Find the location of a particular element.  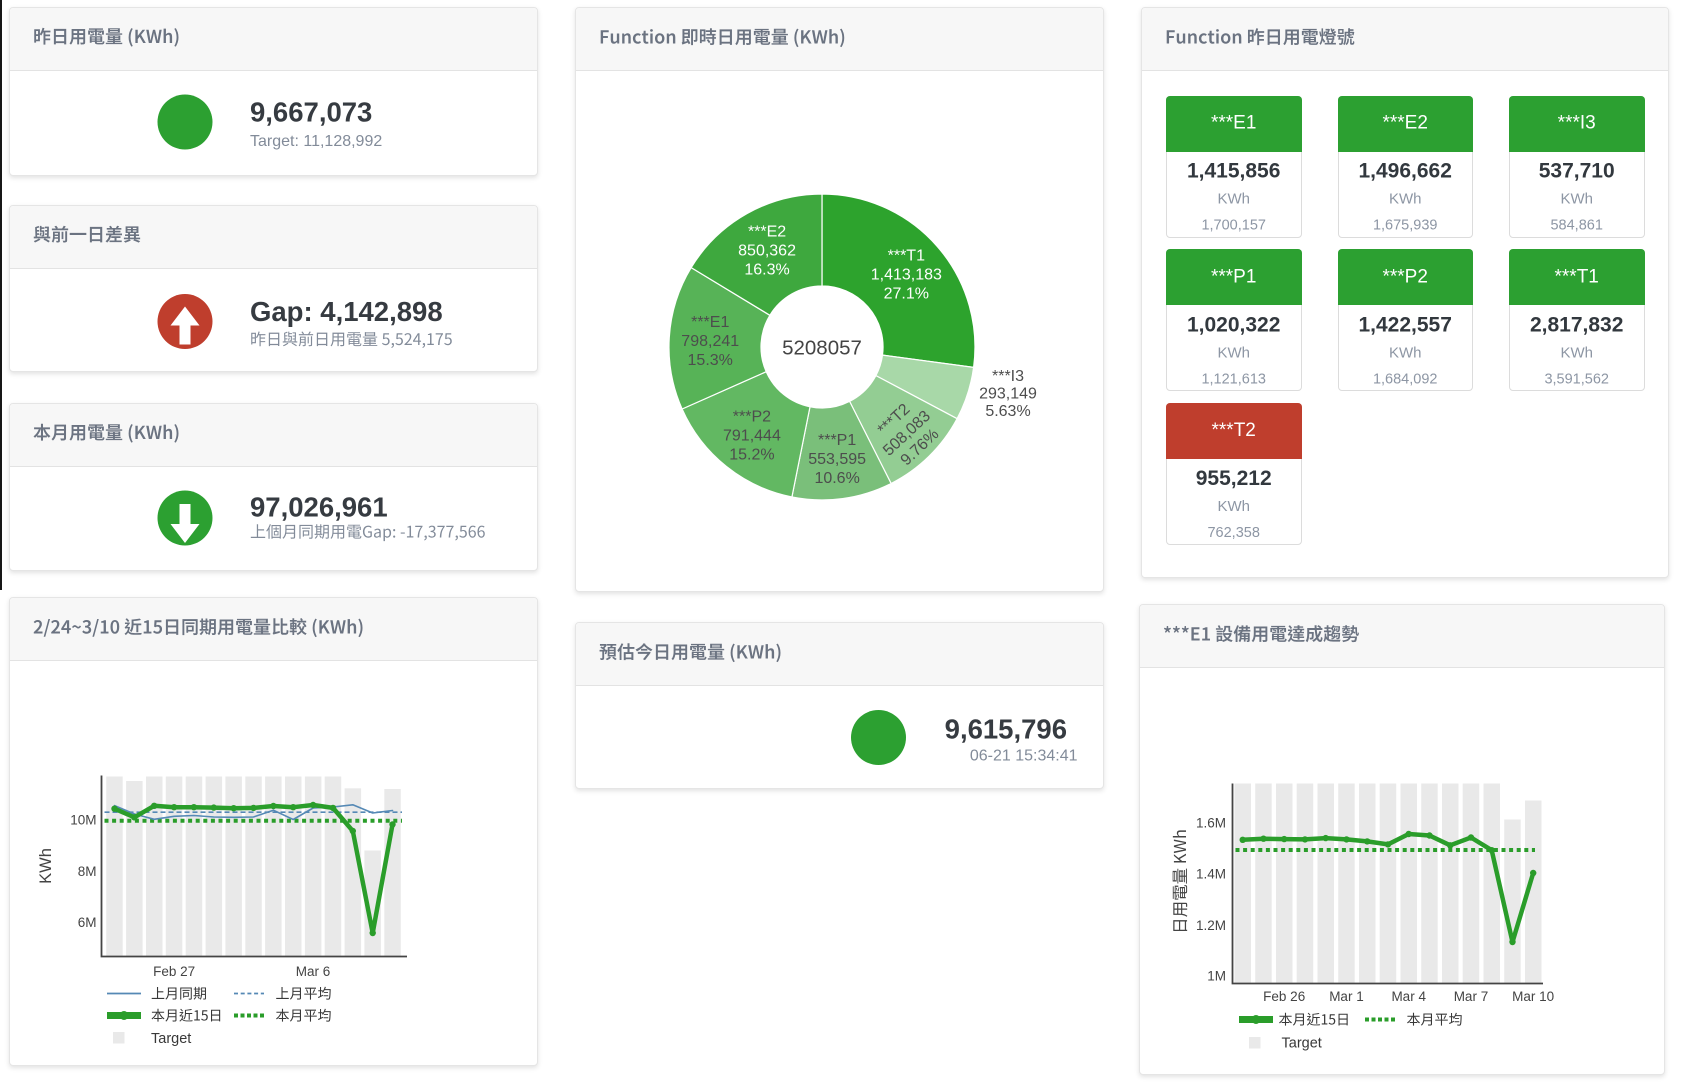

svg-text: 5208057 is located at coordinates (822, 348).